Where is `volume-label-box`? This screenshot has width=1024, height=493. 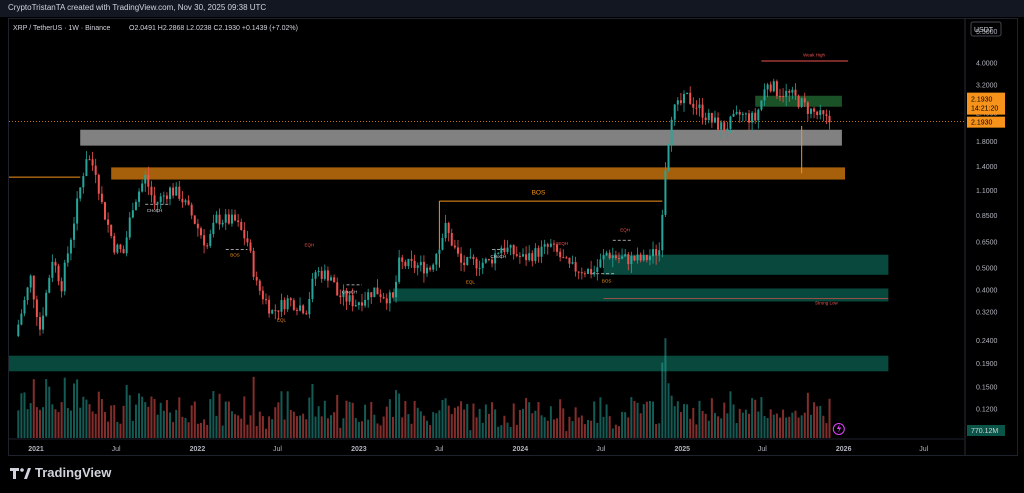
volume-label-box is located at coordinates (986, 430).